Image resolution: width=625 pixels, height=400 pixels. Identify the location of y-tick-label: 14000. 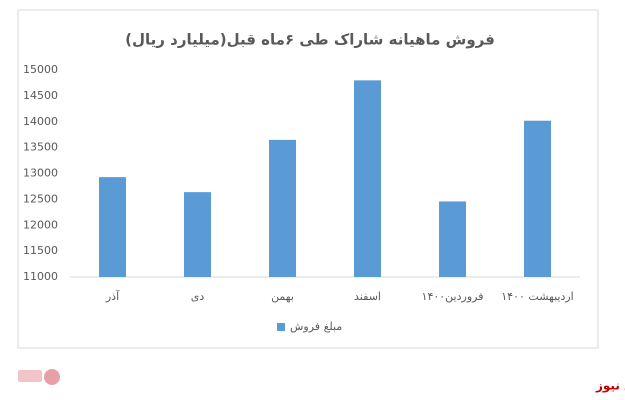
(40, 121).